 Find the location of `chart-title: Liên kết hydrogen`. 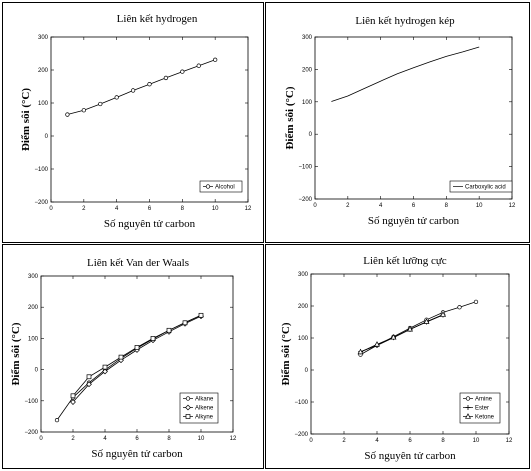

chart-title: Liên kết hydrogen is located at coordinates (157, 19).